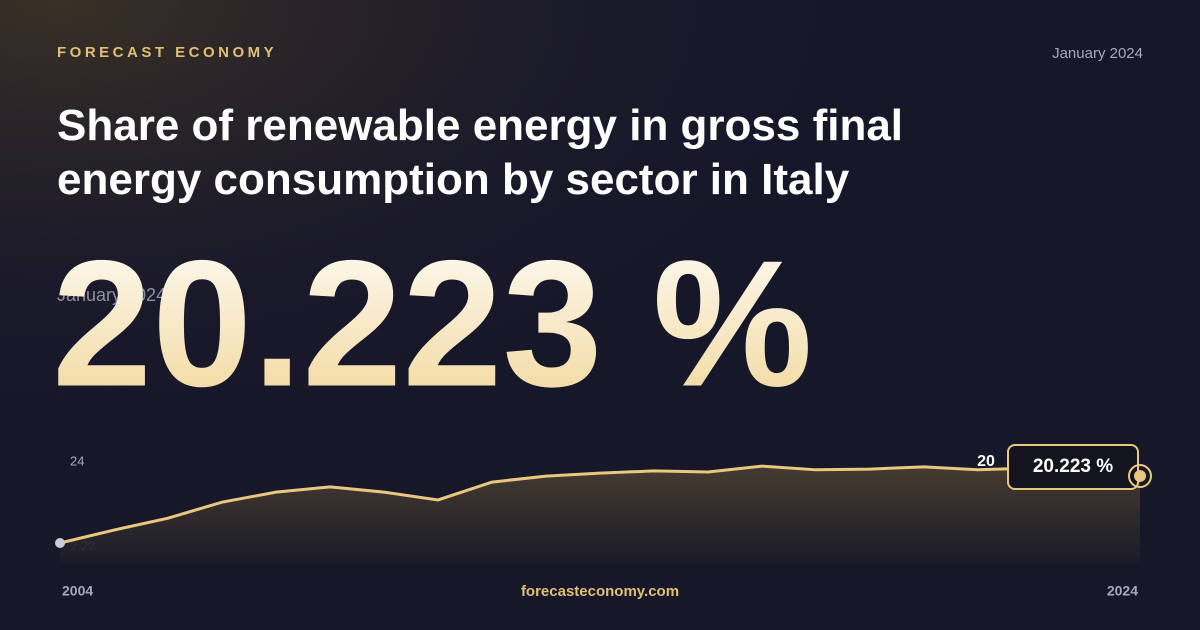 This screenshot has height=630, width=1200. What do you see at coordinates (60, 543) in the screenshot?
I see `start-point` at bounding box center [60, 543].